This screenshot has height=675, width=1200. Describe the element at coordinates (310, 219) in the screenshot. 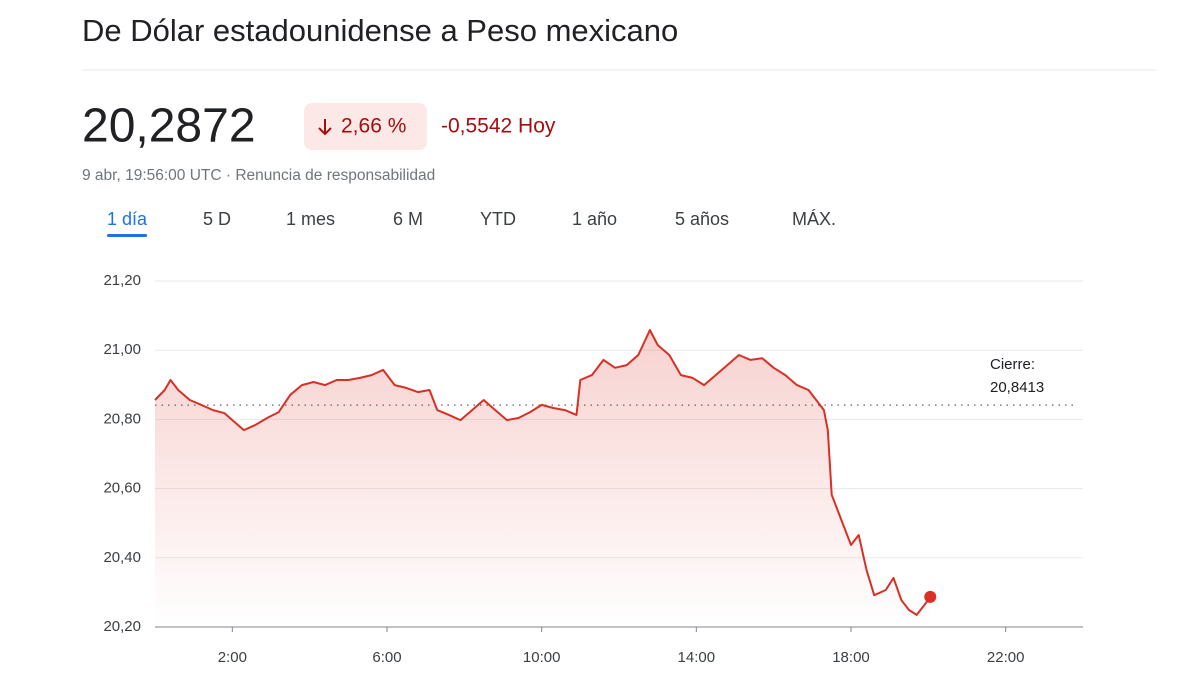

I see `range-tab: 1 mes` at that location.